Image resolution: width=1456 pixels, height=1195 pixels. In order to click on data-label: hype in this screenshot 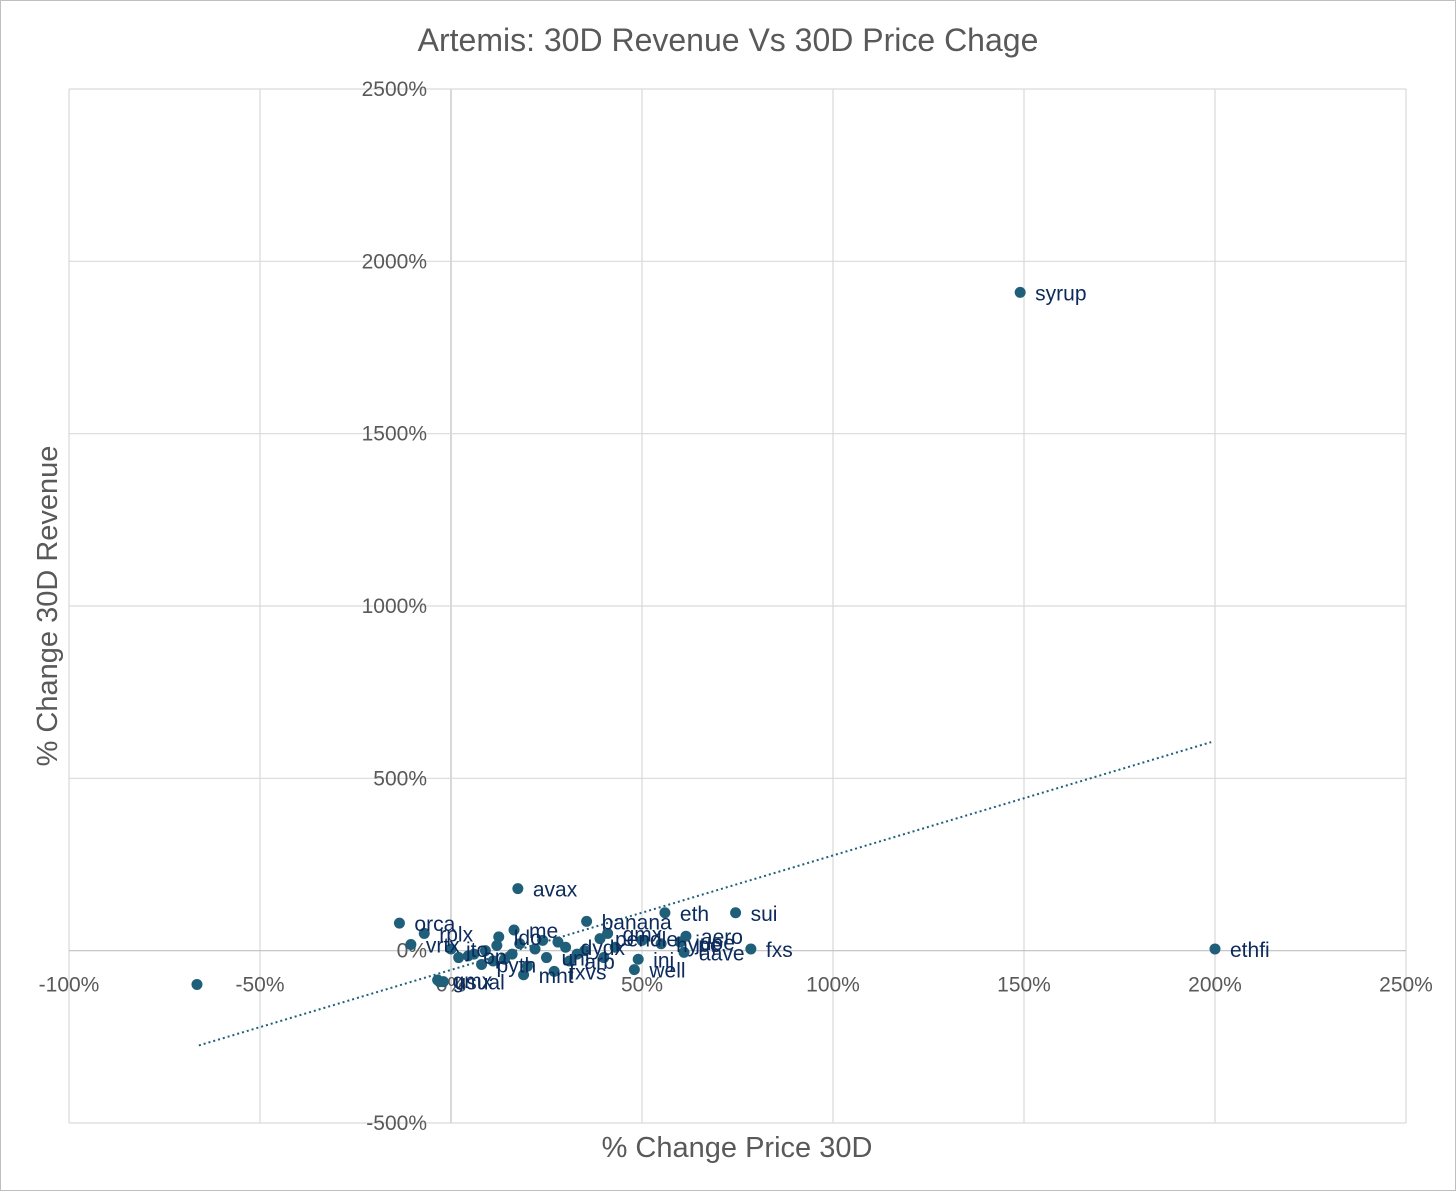, I will do `click(699, 945)`.